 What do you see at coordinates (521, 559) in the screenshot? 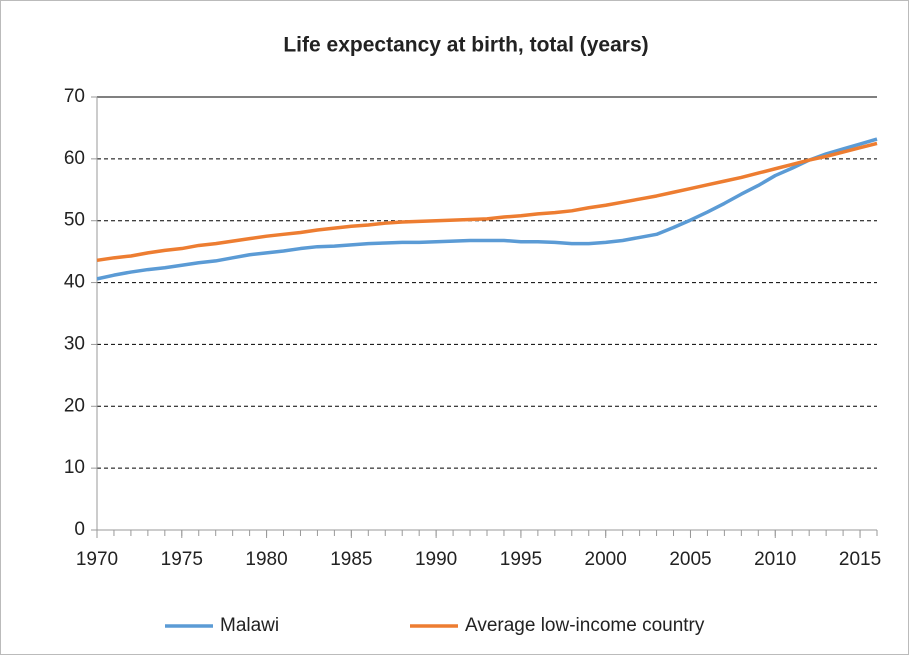
I see `x-tick-label: 1995` at bounding box center [521, 559].